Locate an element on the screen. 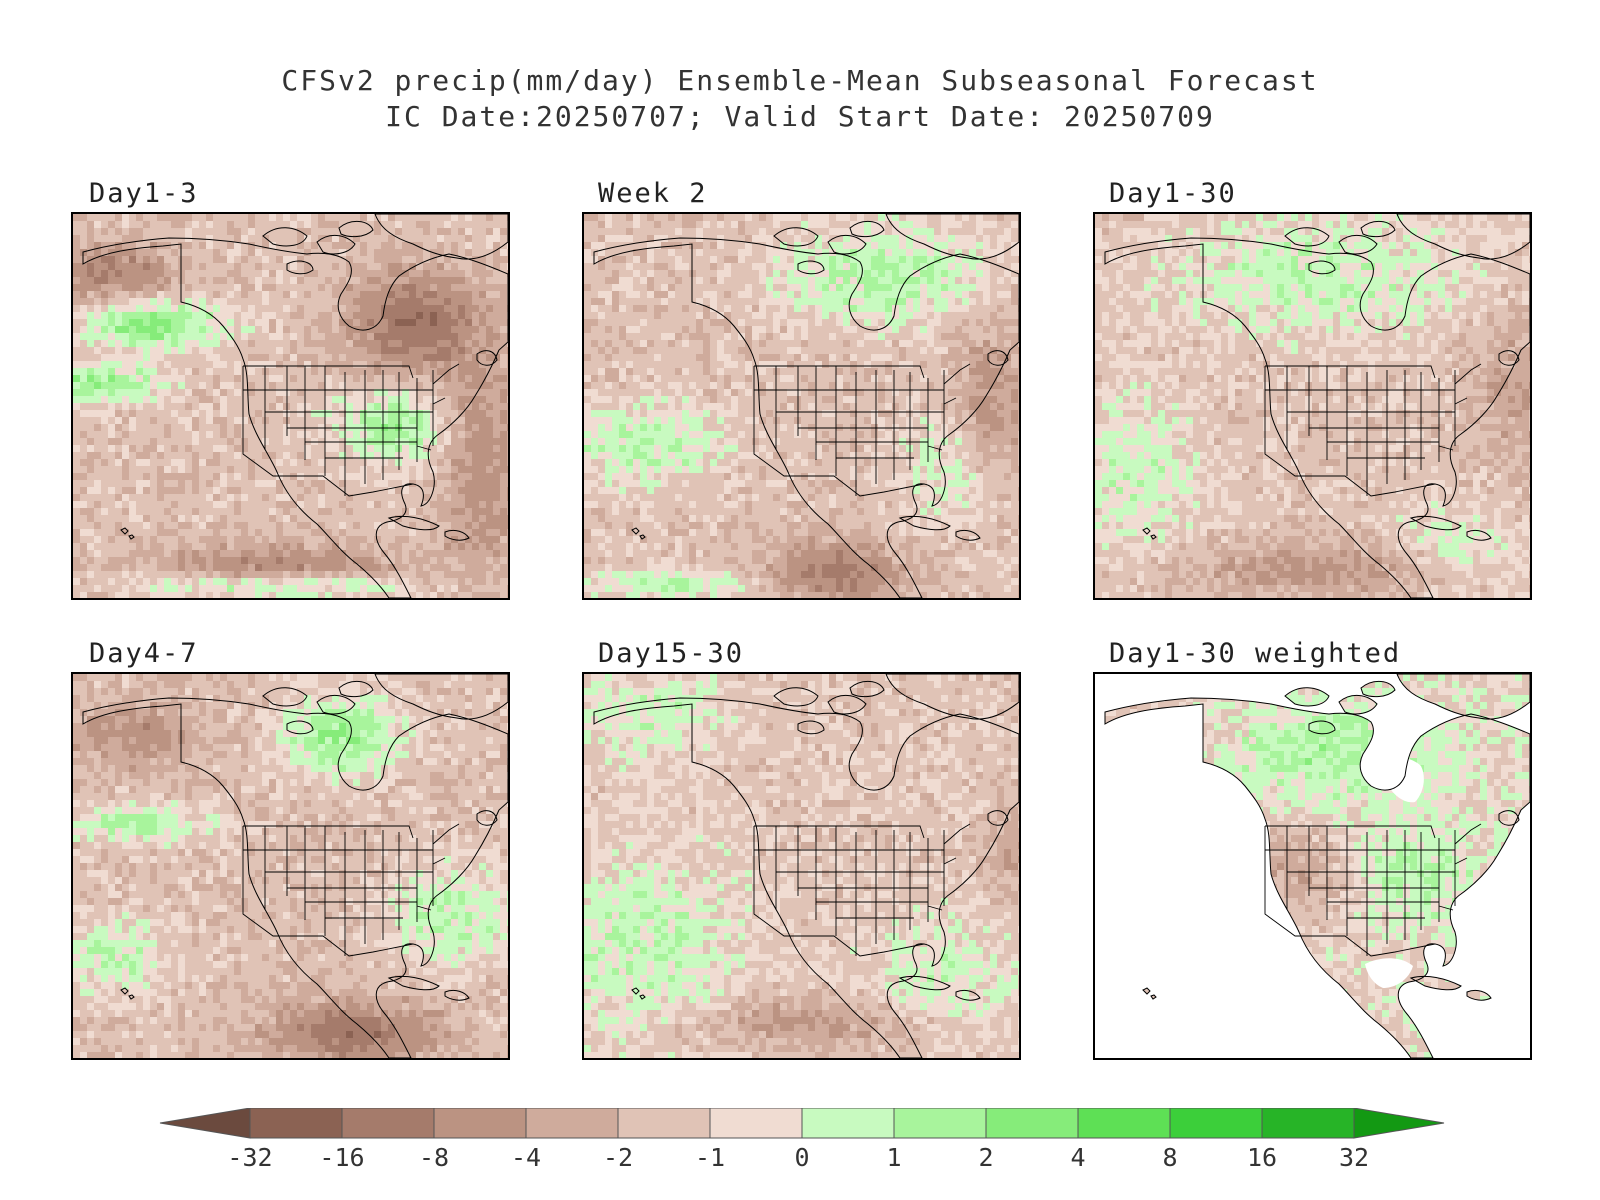  colorbar-tick-label: 32 is located at coordinates (1354, 1157).